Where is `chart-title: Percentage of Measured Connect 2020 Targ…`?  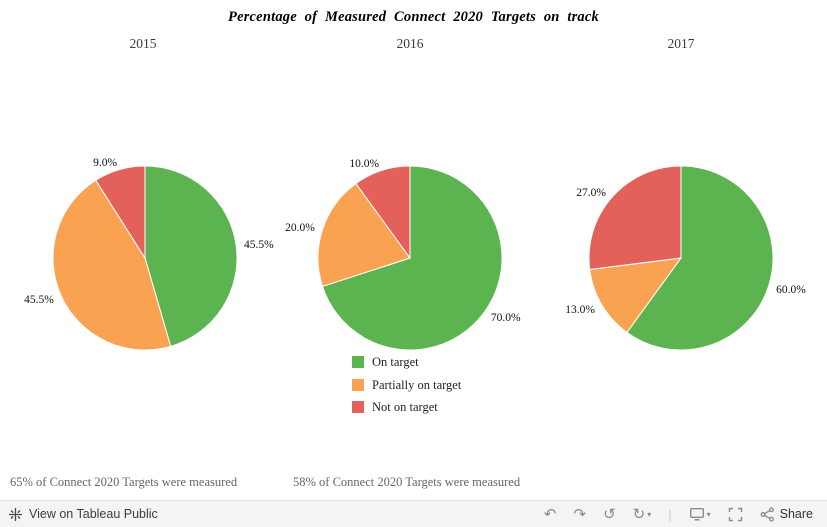
chart-title: Percentage of Measured Connect 2020 Targ… is located at coordinates (413, 17).